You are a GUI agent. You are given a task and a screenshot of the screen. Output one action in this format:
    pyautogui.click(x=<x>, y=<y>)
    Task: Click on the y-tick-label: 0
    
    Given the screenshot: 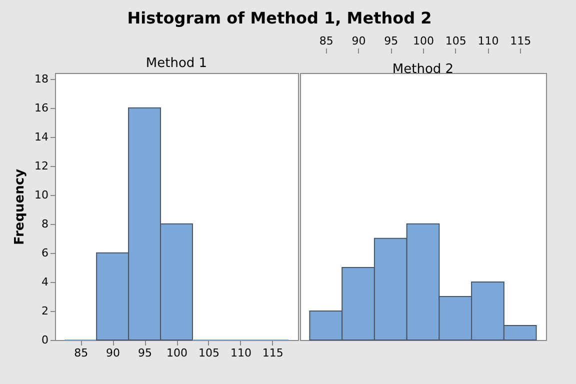 What is the action you would take?
    pyautogui.click(x=45, y=340)
    